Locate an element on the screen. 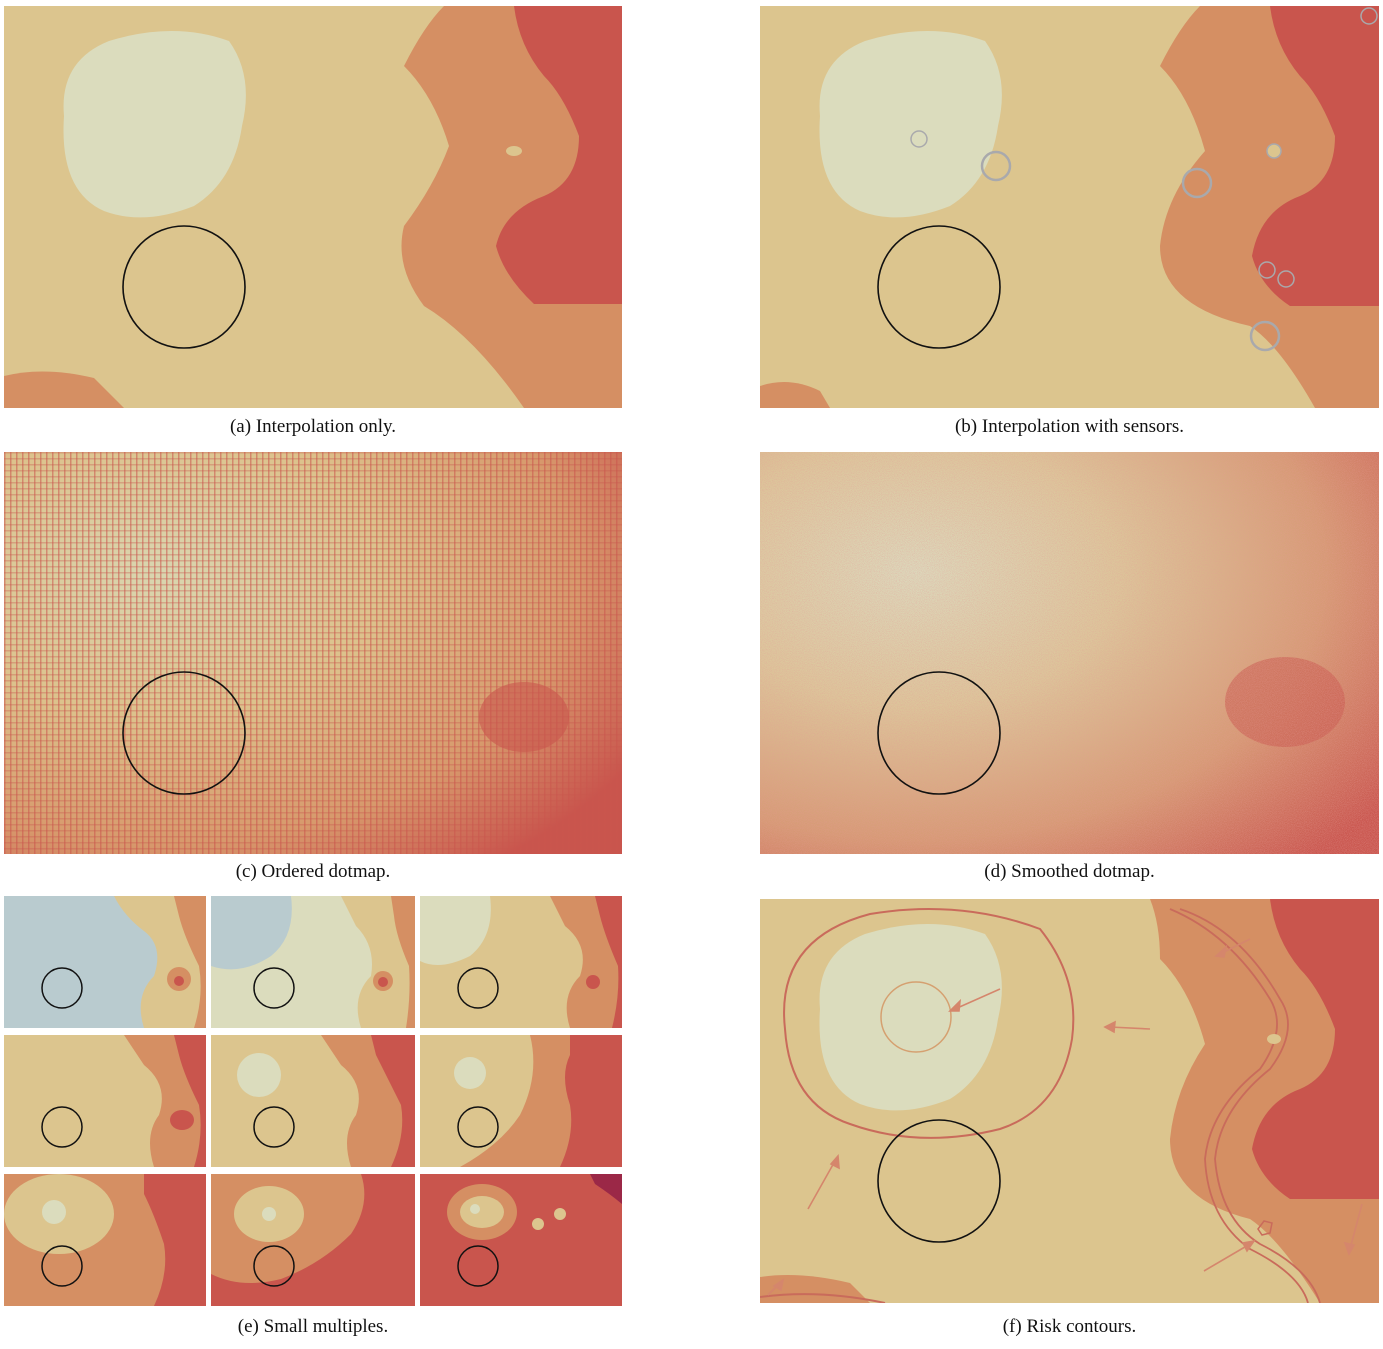  caption-f: (f) Risk contours. is located at coordinates (1069, 1327).